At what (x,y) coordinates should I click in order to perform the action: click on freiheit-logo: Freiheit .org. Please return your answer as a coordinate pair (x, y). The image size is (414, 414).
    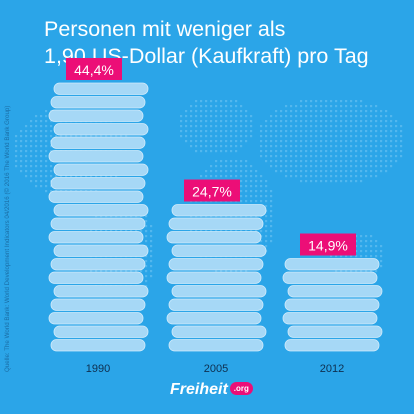
    Looking at the image, I should click on (211, 392).